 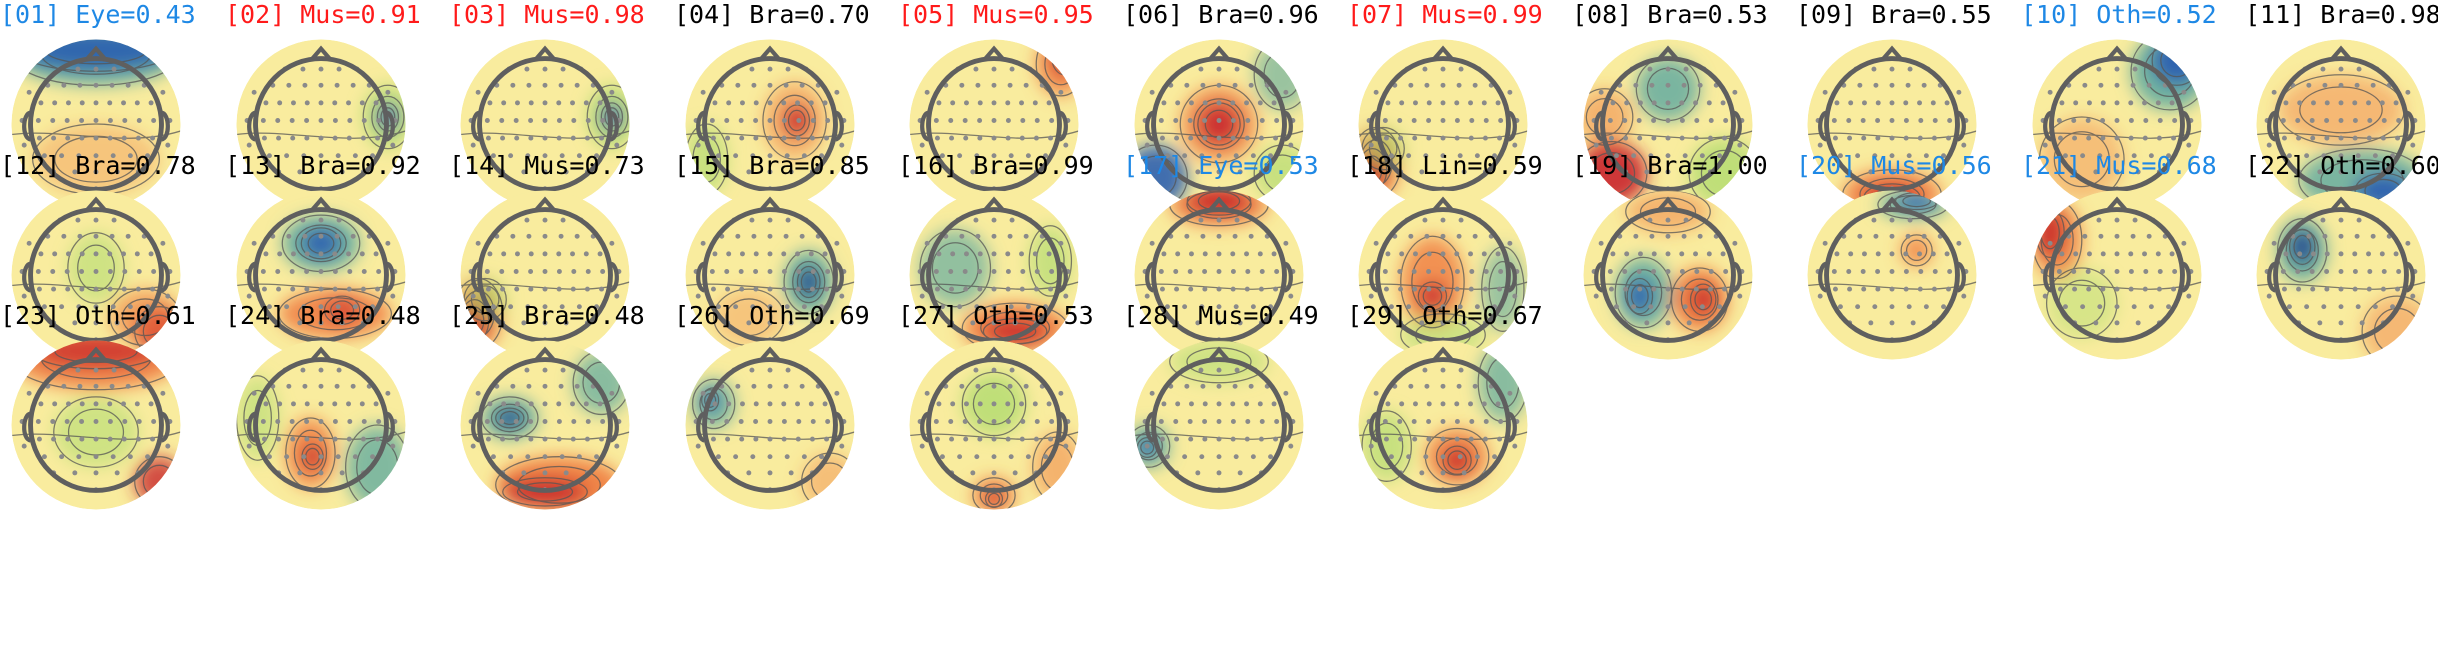 I want to click on component-cell: [15] Bra=0.85, so click(x=786, y=263).